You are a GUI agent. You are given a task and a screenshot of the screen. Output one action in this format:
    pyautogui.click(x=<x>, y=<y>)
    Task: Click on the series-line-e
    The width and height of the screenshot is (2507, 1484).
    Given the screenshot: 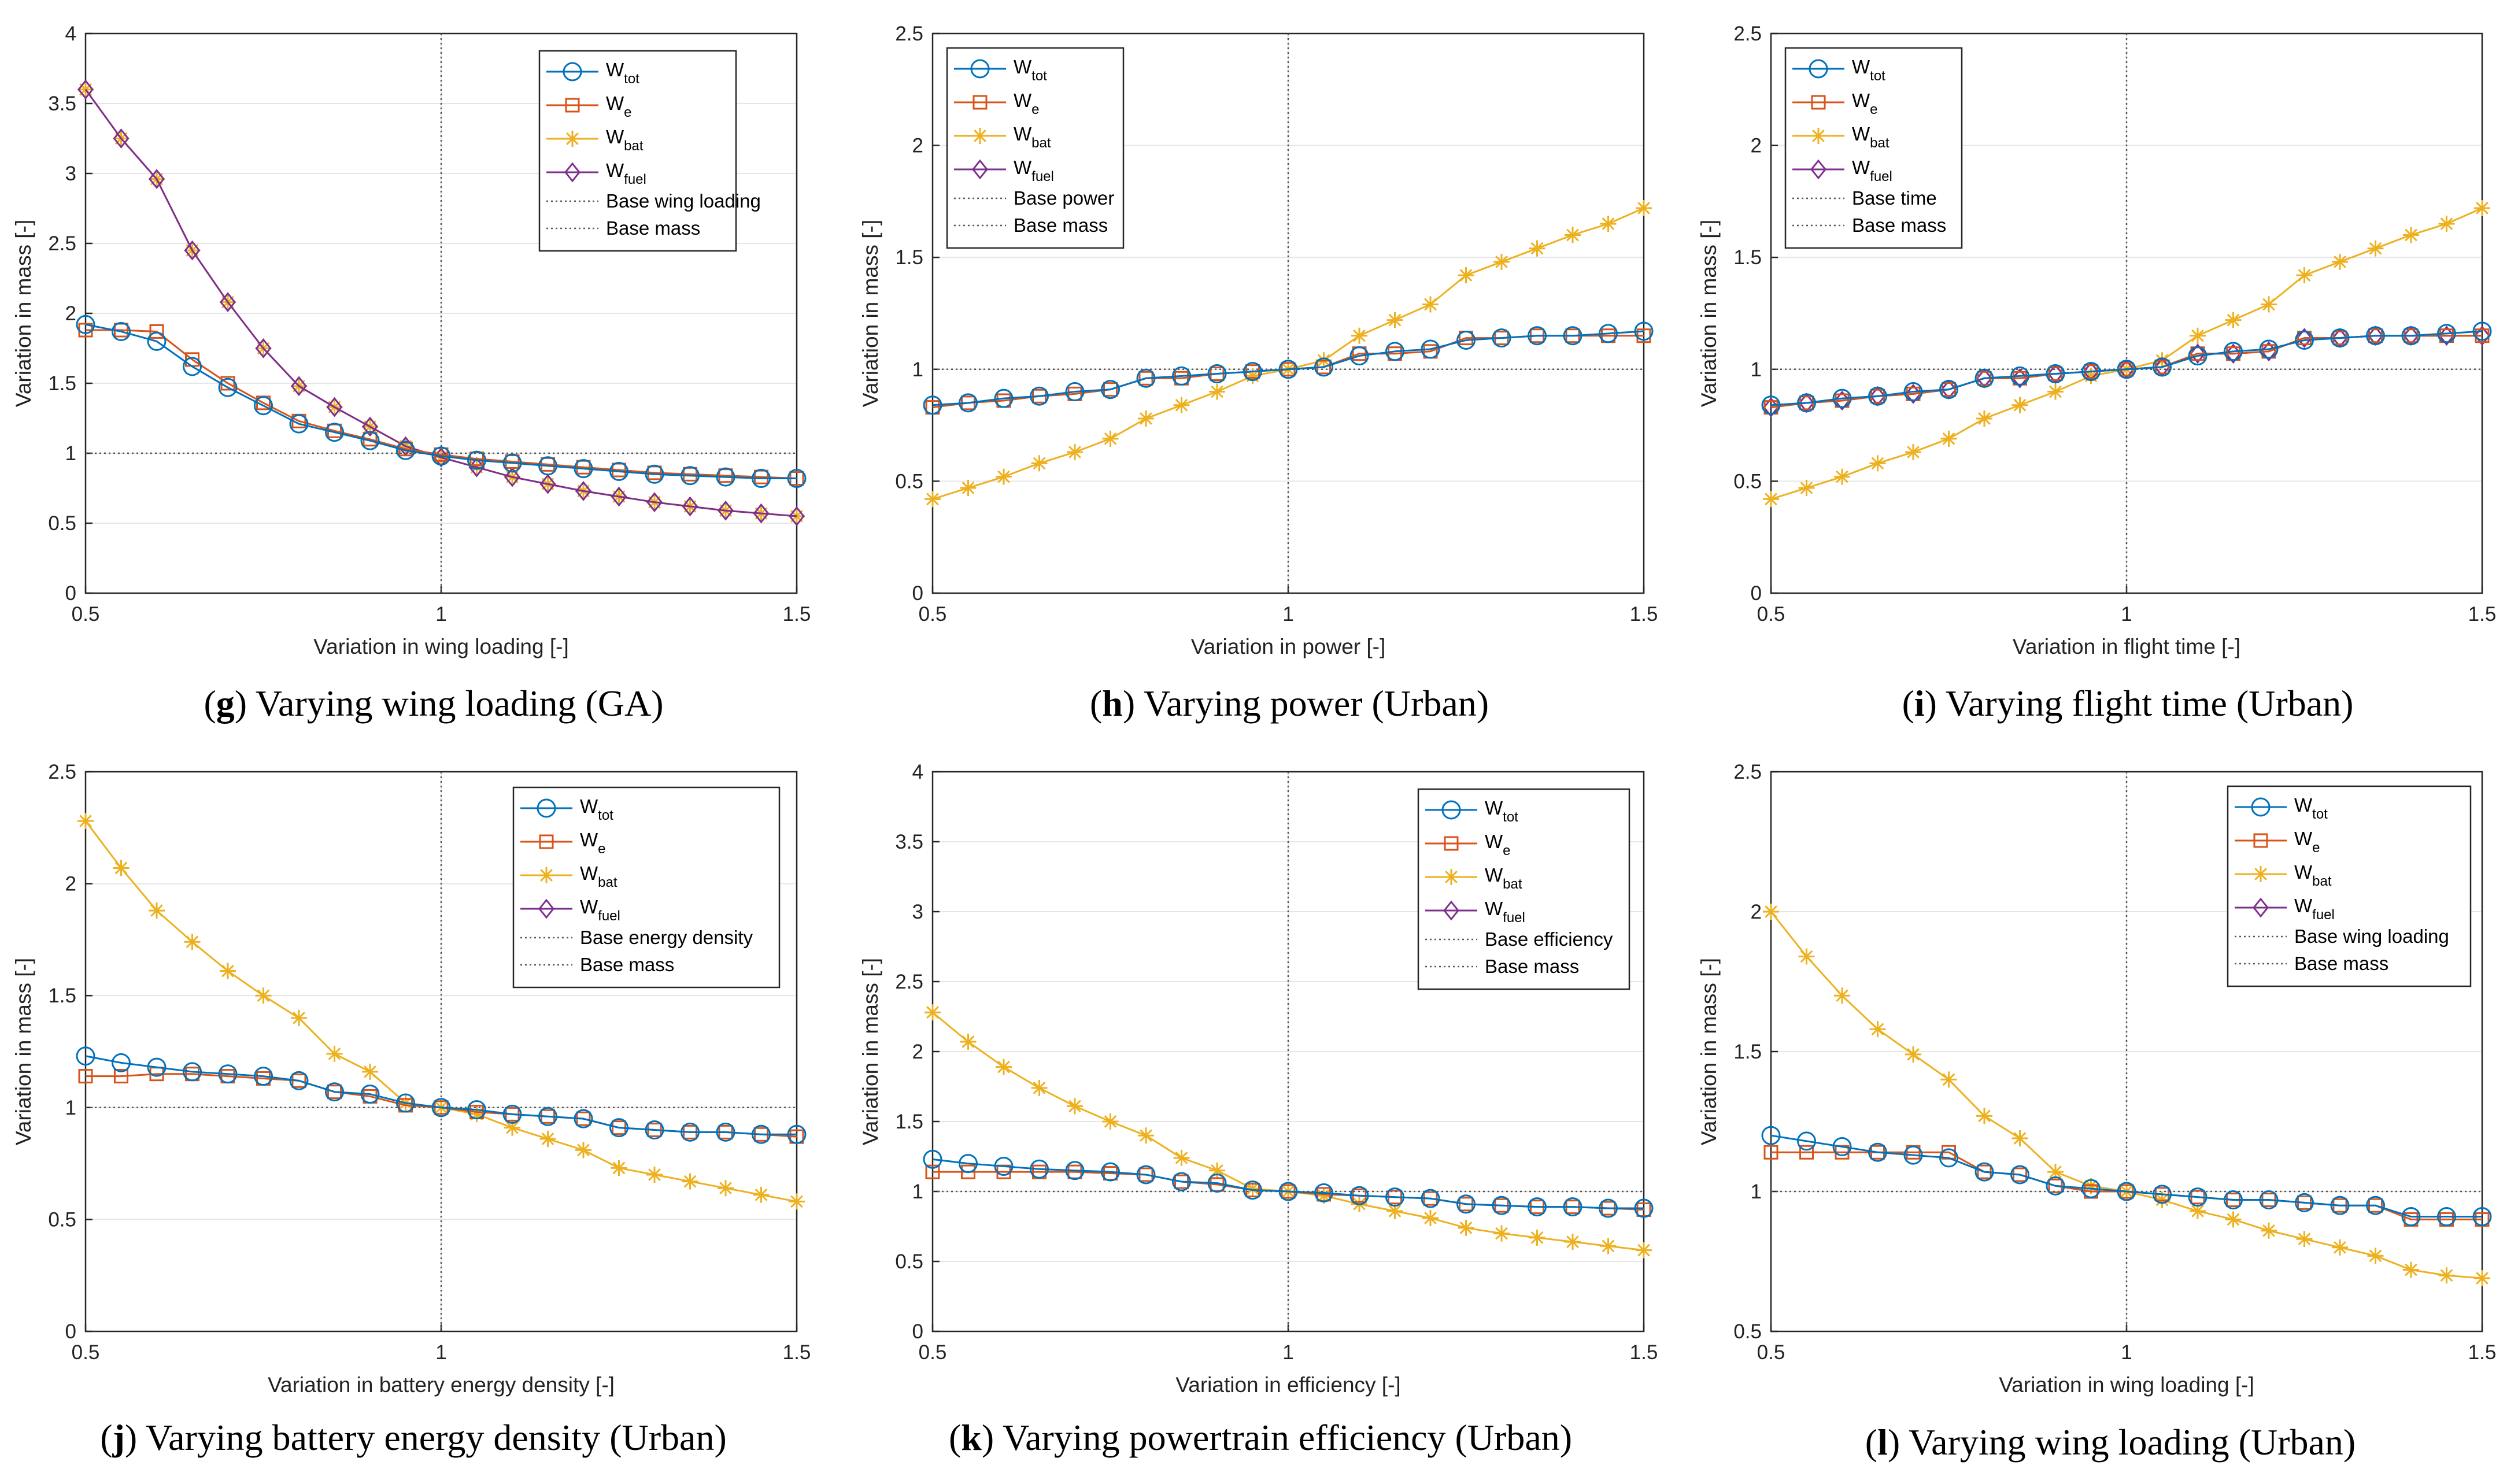 What is the action you would take?
    pyautogui.click(x=441, y=404)
    